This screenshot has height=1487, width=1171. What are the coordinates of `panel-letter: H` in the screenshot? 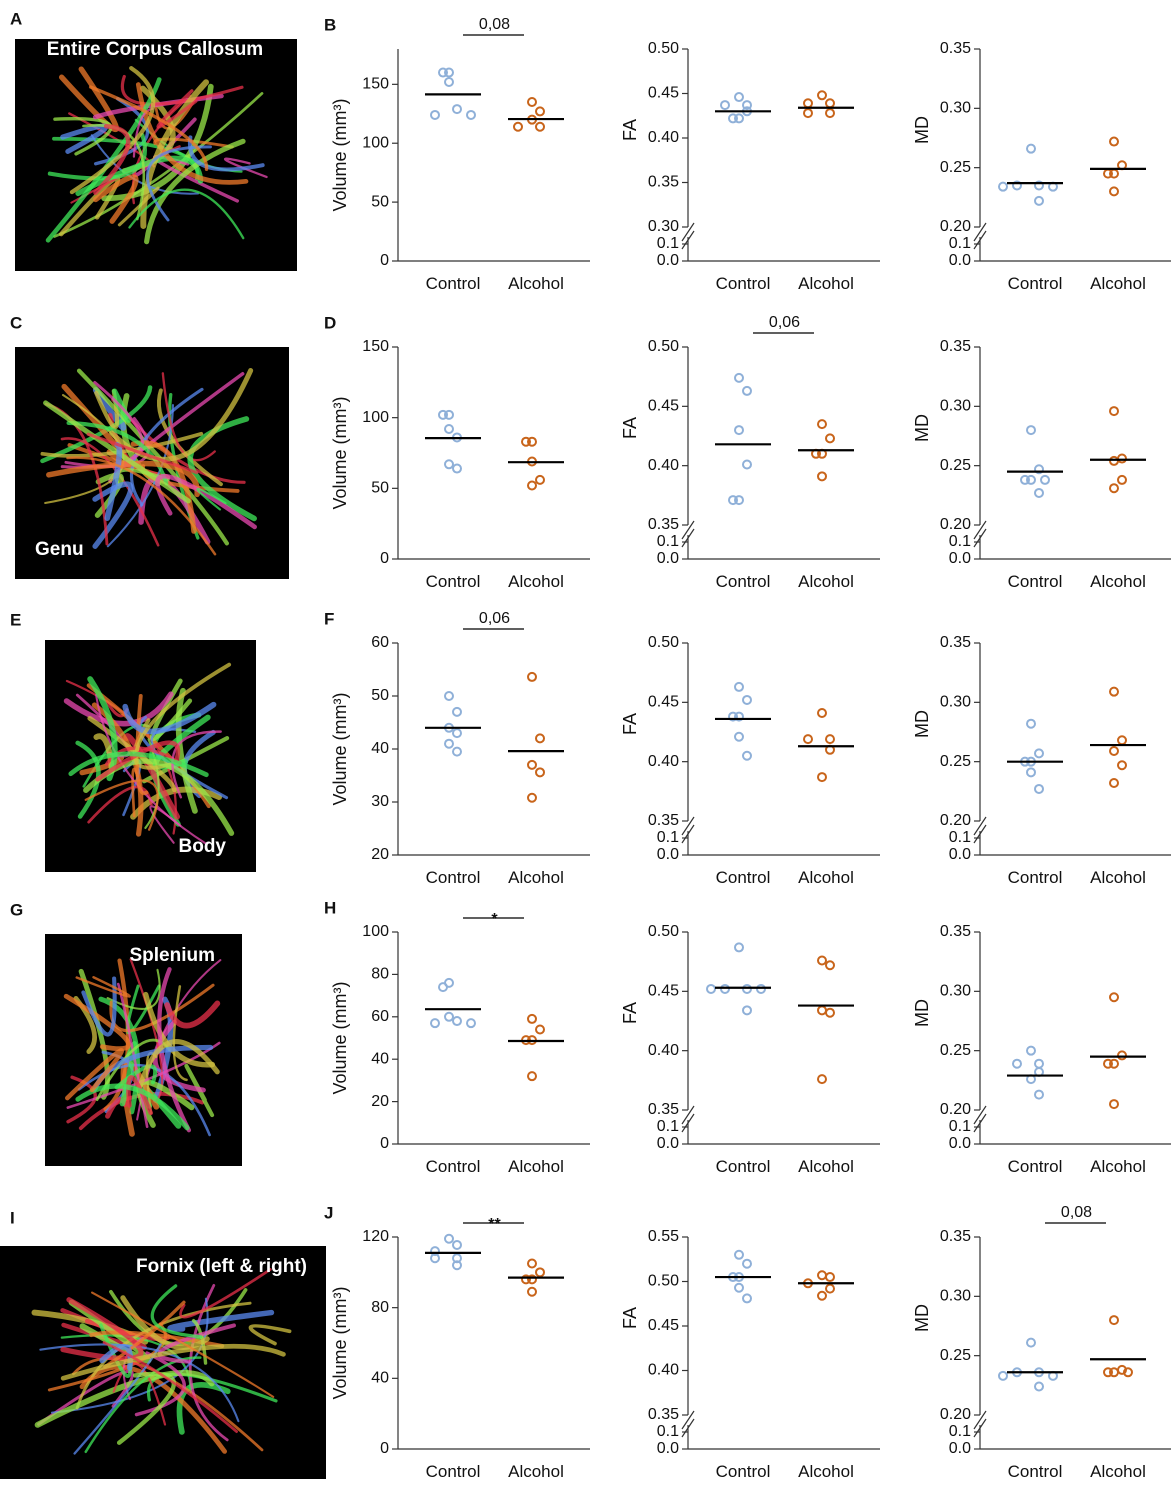 It's located at (330, 907).